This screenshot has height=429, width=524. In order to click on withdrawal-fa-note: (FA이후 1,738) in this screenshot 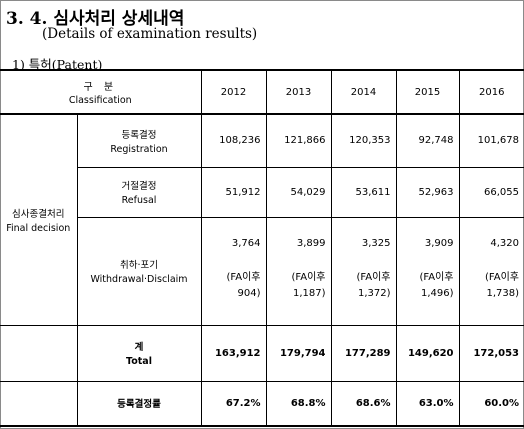, I will do `click(502, 286)`.